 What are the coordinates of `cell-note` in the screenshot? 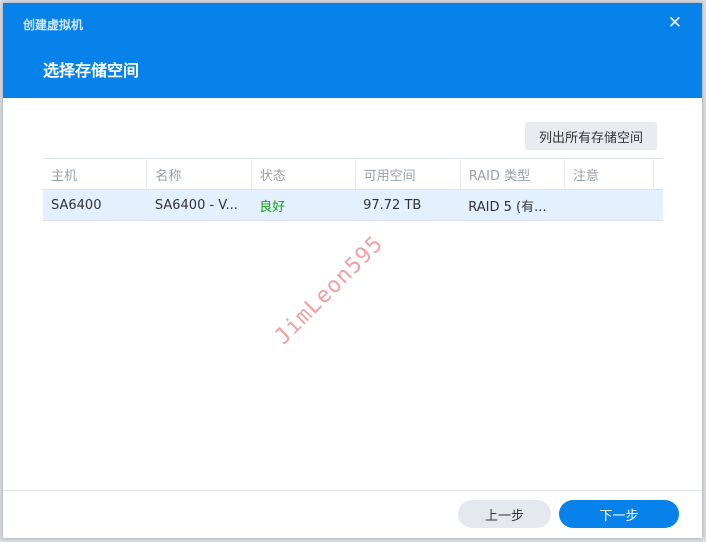 It's located at (609, 205).